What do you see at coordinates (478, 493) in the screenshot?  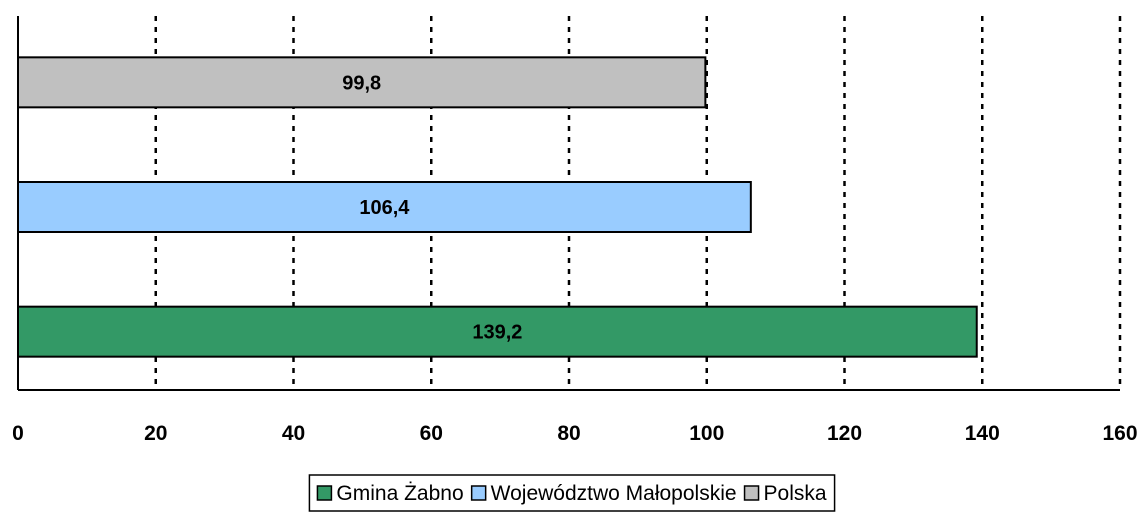 I see `legend-swatch-wojew-dztwo-ma-opolskie` at bounding box center [478, 493].